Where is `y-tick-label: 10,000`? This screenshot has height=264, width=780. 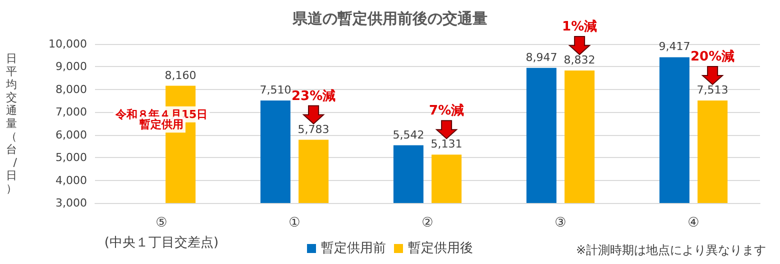
y-tick-label: 10,000 is located at coordinates (67, 44).